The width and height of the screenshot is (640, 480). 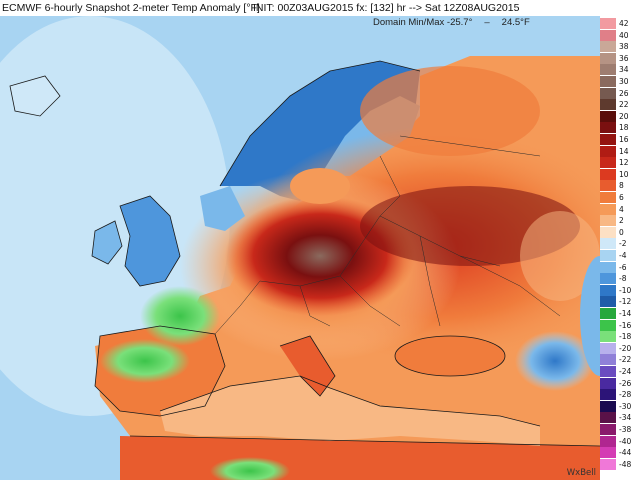 I want to click on colorbar-level: -38, so click(x=620, y=429).